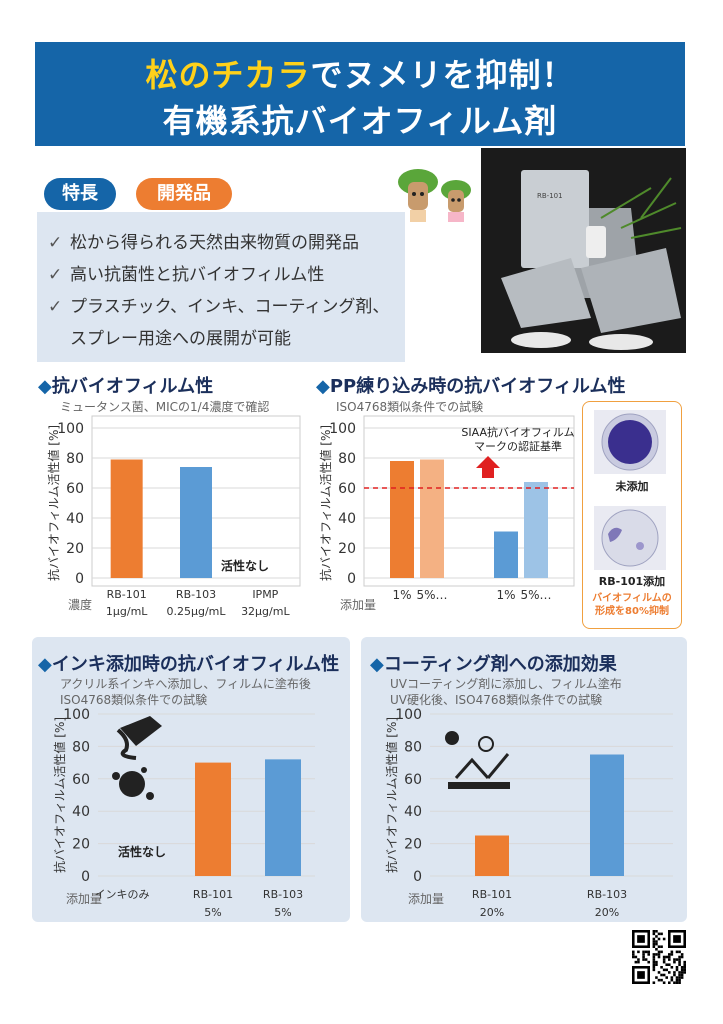  I want to click on feature-text: 高い抗菌性と抗バイオフィルム性, so click(197, 275).